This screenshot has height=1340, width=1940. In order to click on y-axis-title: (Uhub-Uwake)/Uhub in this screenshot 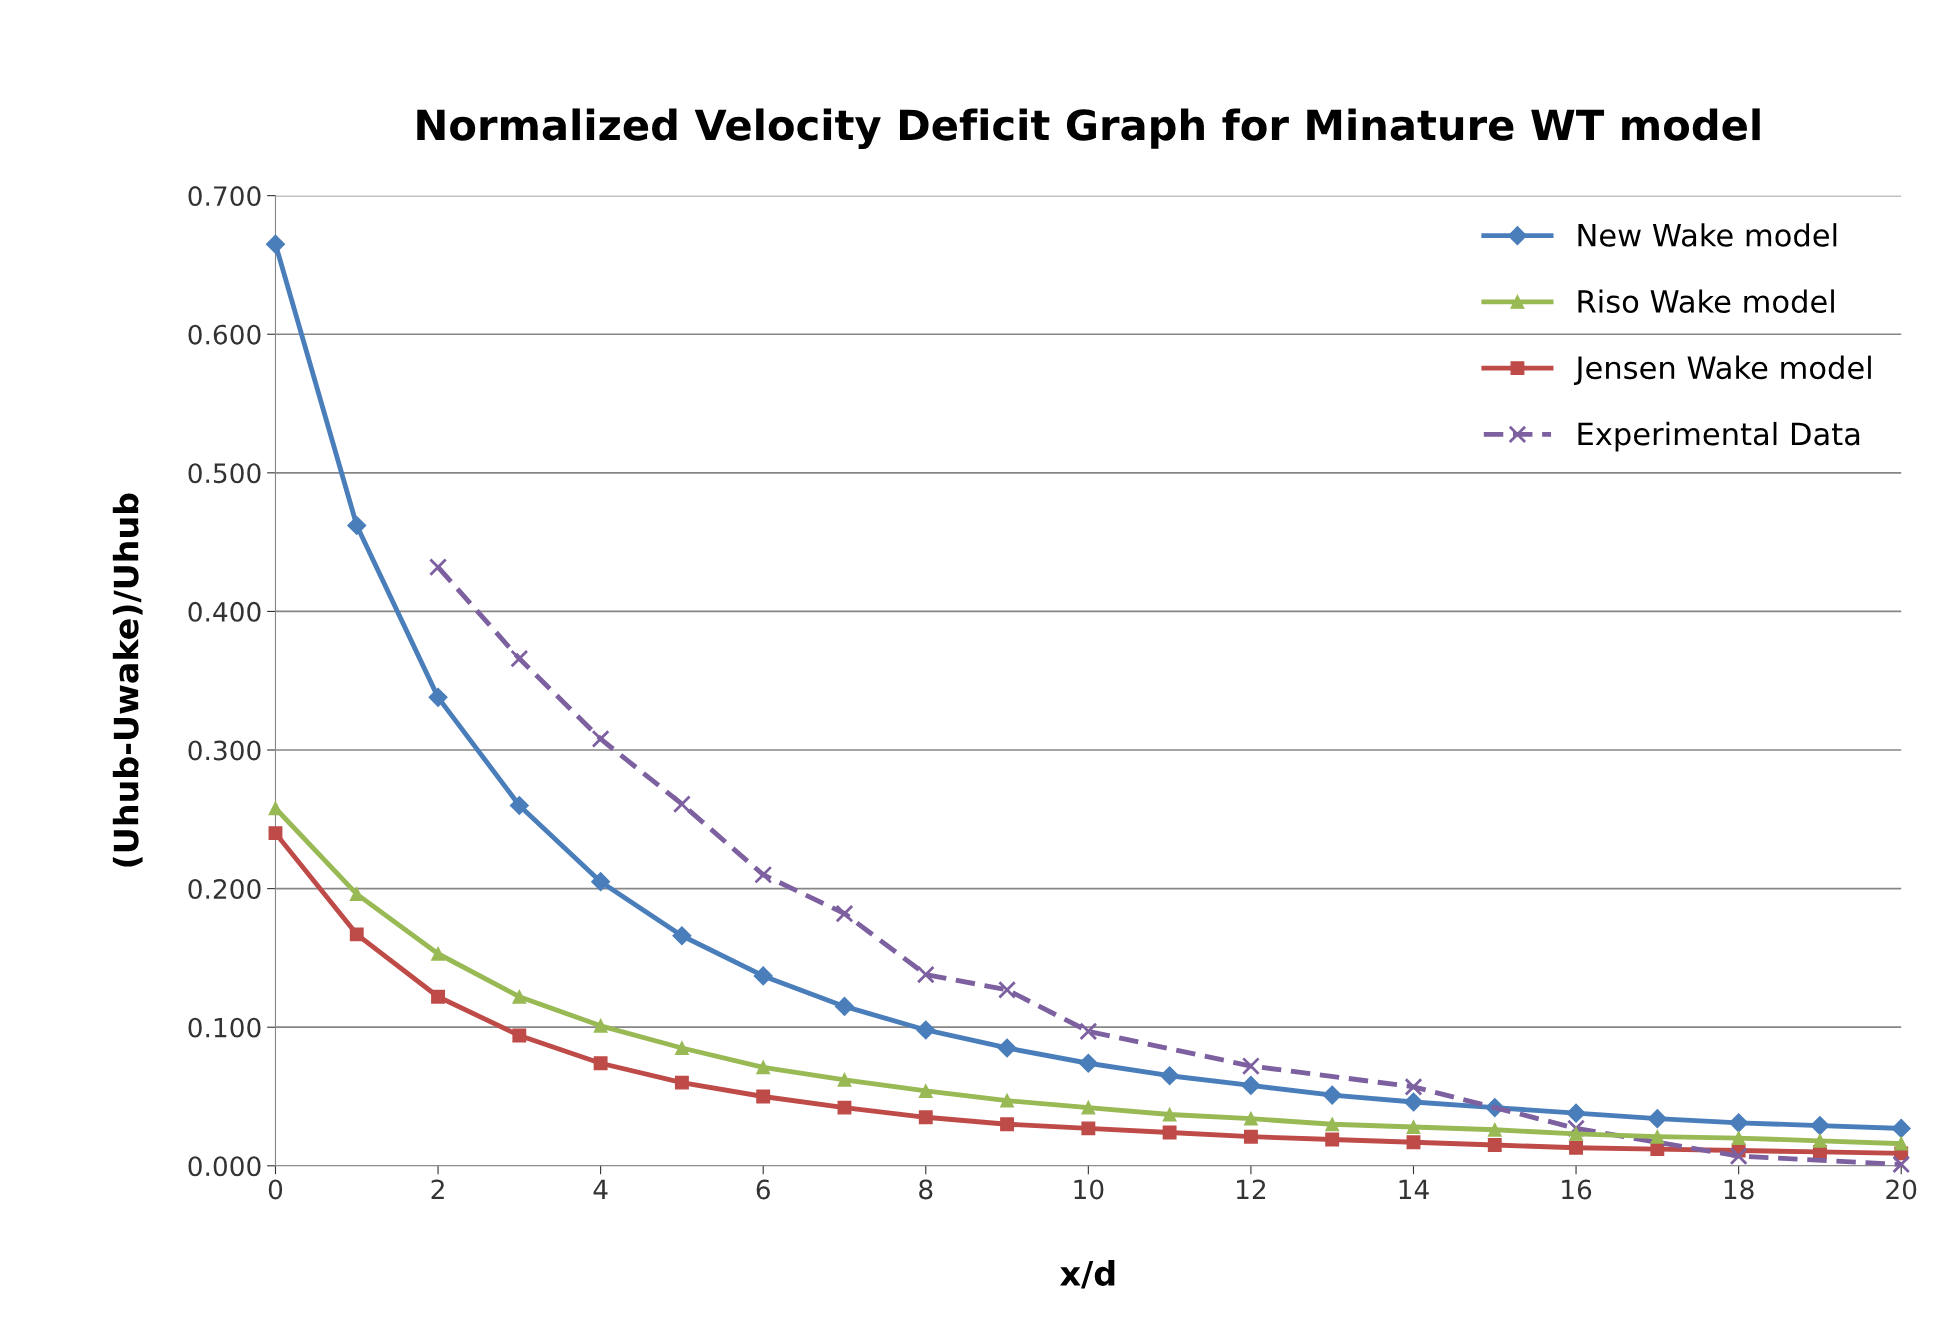, I will do `click(127, 680)`.